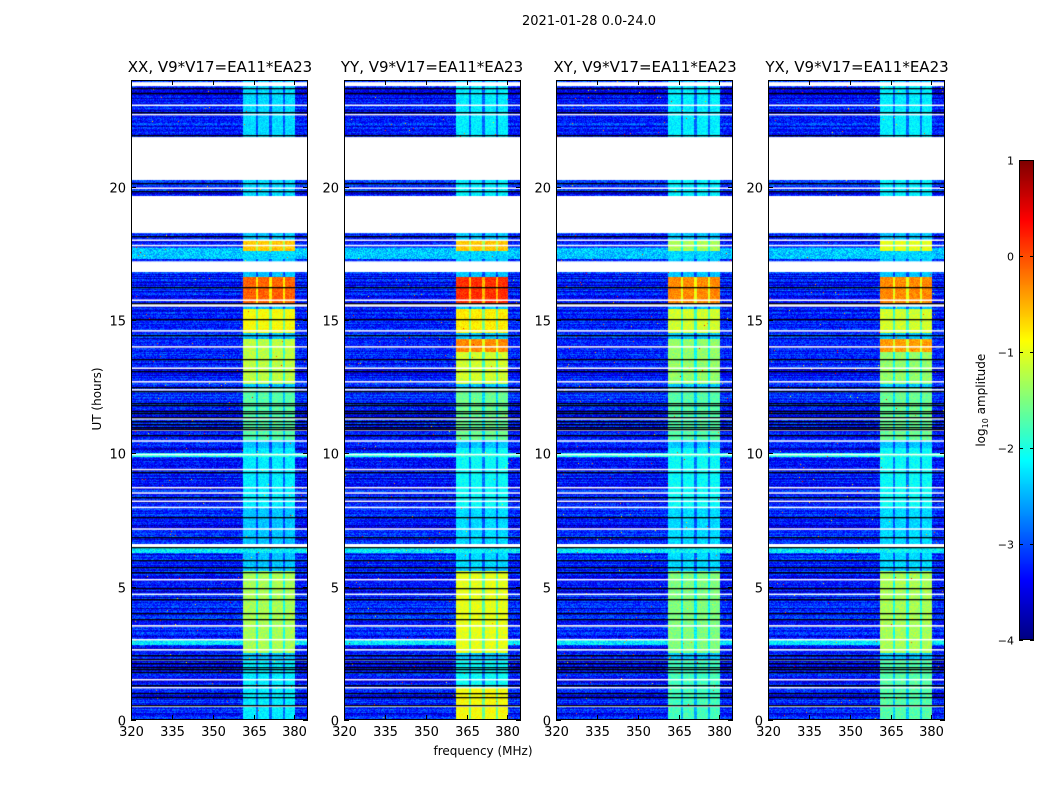  What do you see at coordinates (1006, 449) in the screenshot?
I see `colorbar-tick-label: −2` at bounding box center [1006, 449].